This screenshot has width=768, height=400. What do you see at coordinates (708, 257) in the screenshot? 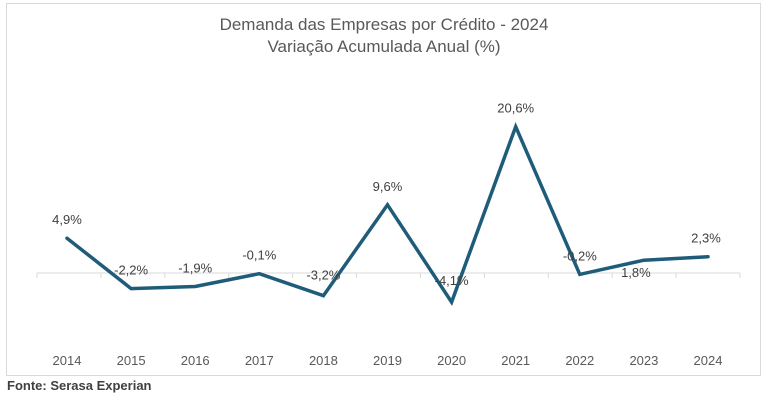
I see `data-point-2024` at bounding box center [708, 257].